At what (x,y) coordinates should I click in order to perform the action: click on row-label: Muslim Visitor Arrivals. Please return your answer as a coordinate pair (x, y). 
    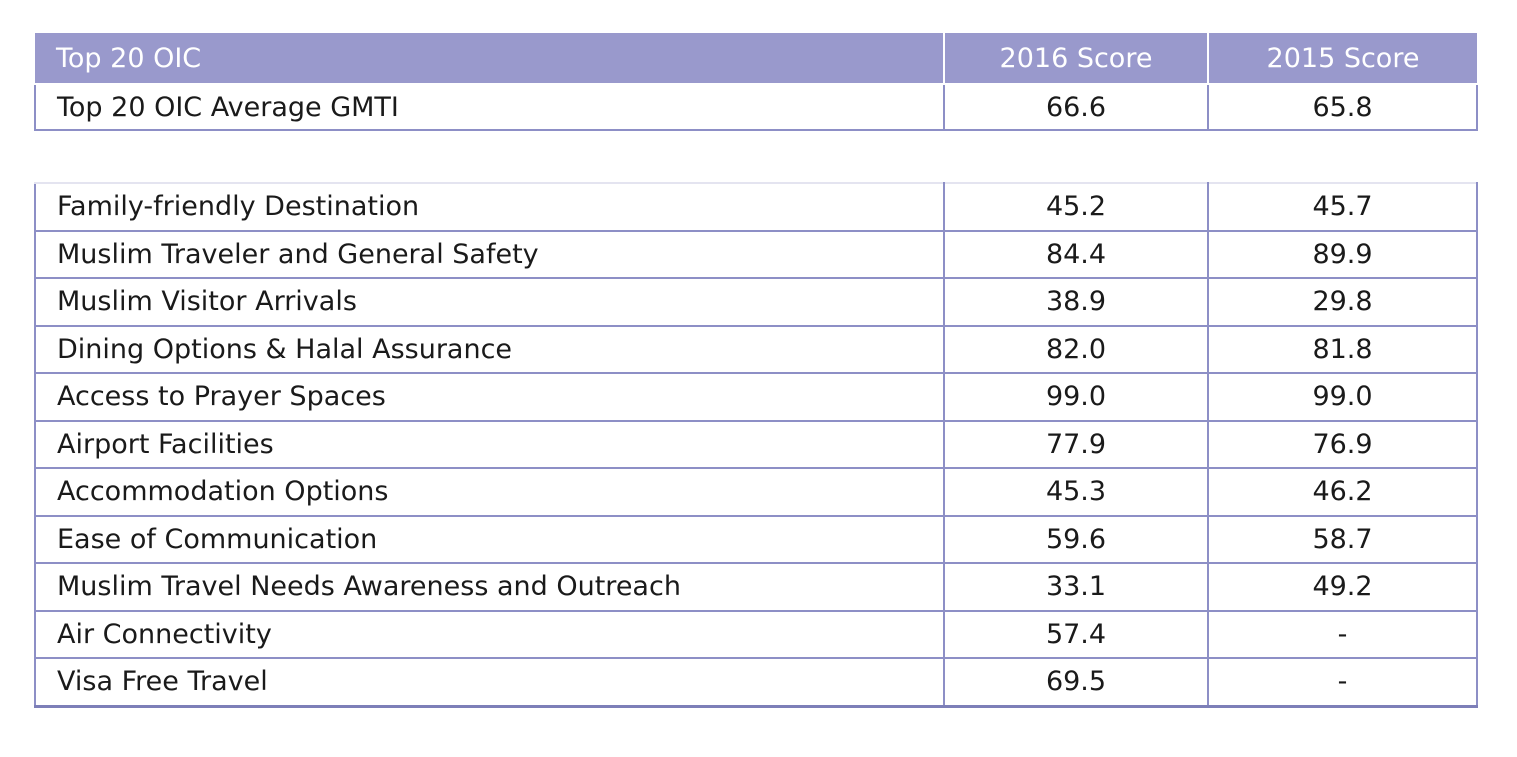
    Looking at the image, I should click on (489, 302).